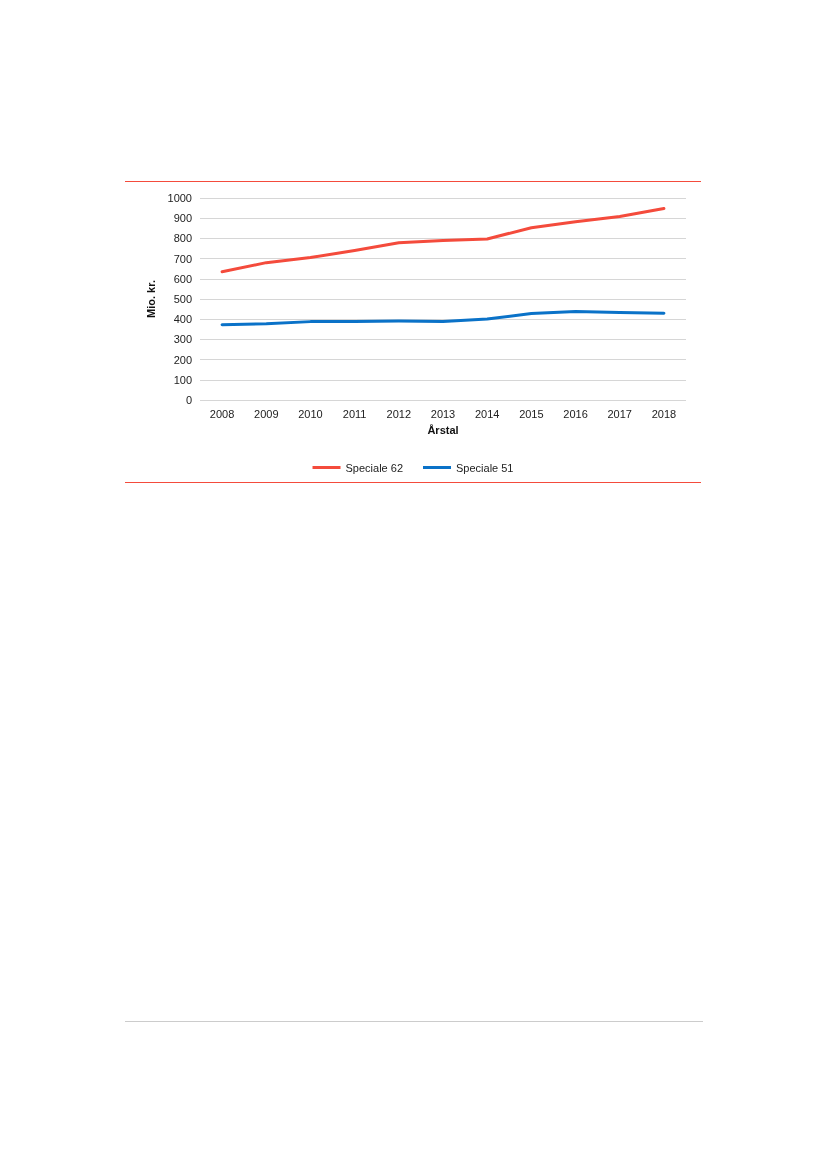 Image resolution: width=827 pixels, height=1169 pixels. What do you see at coordinates (443, 413) in the screenshot?
I see `x-tick-label: 2013` at bounding box center [443, 413].